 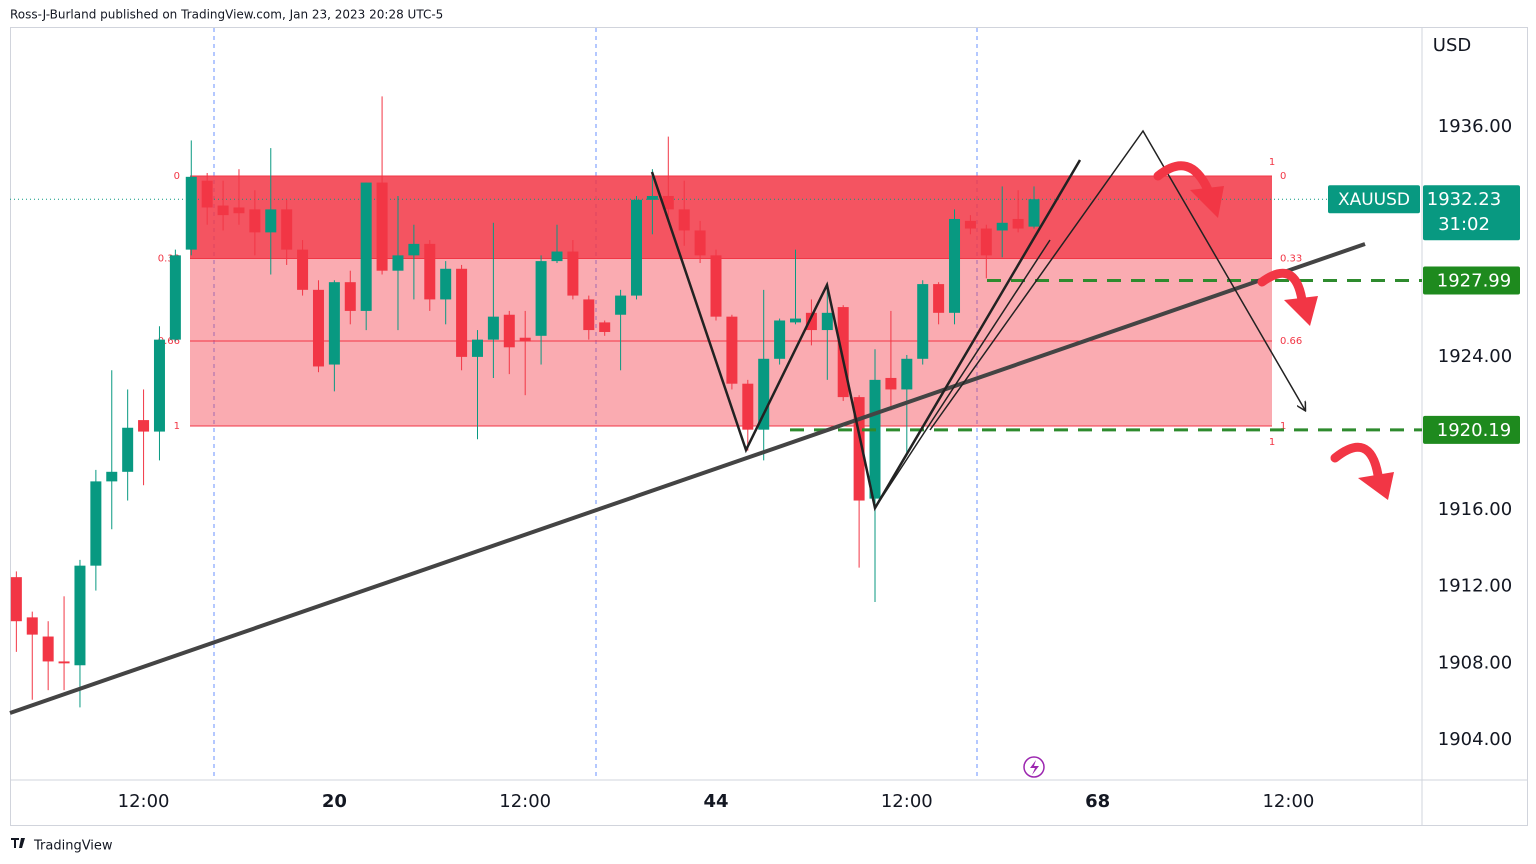 What do you see at coordinates (1475, 509) in the screenshot?
I see `y-tick-label: 1916.00` at bounding box center [1475, 509].